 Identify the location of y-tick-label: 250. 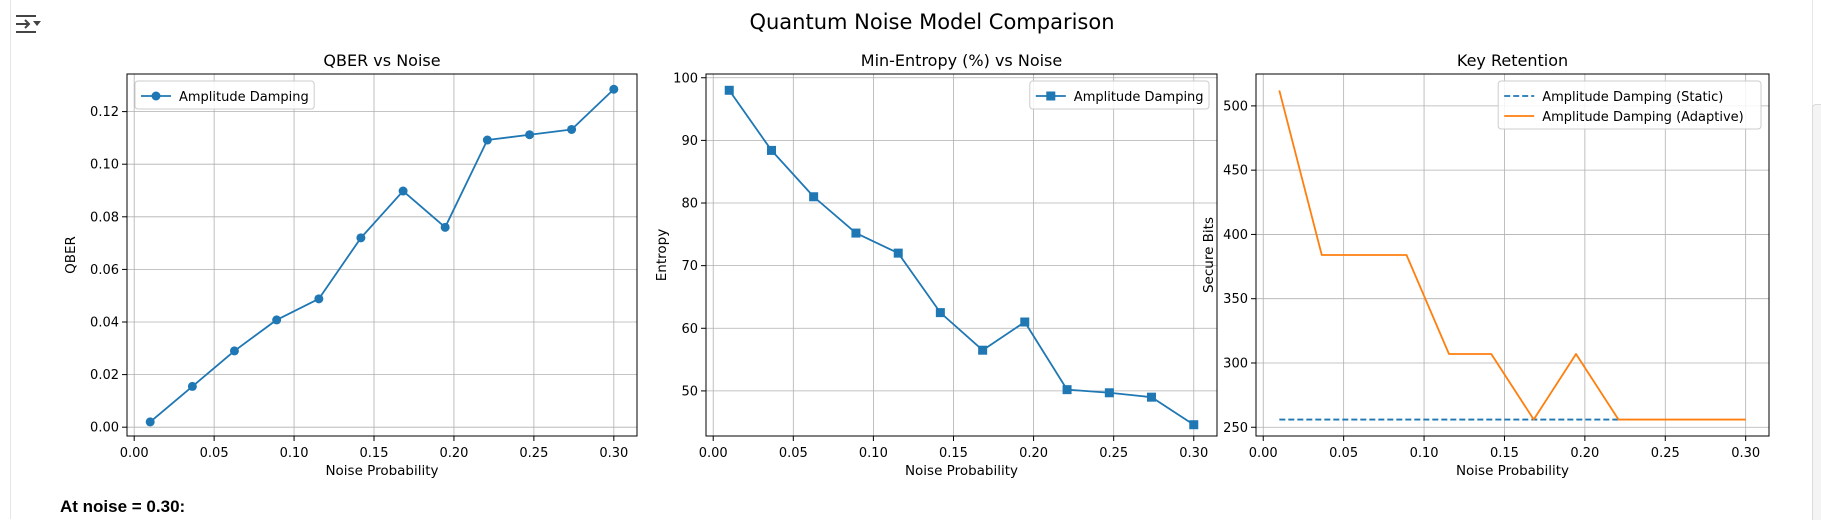
(1235, 428).